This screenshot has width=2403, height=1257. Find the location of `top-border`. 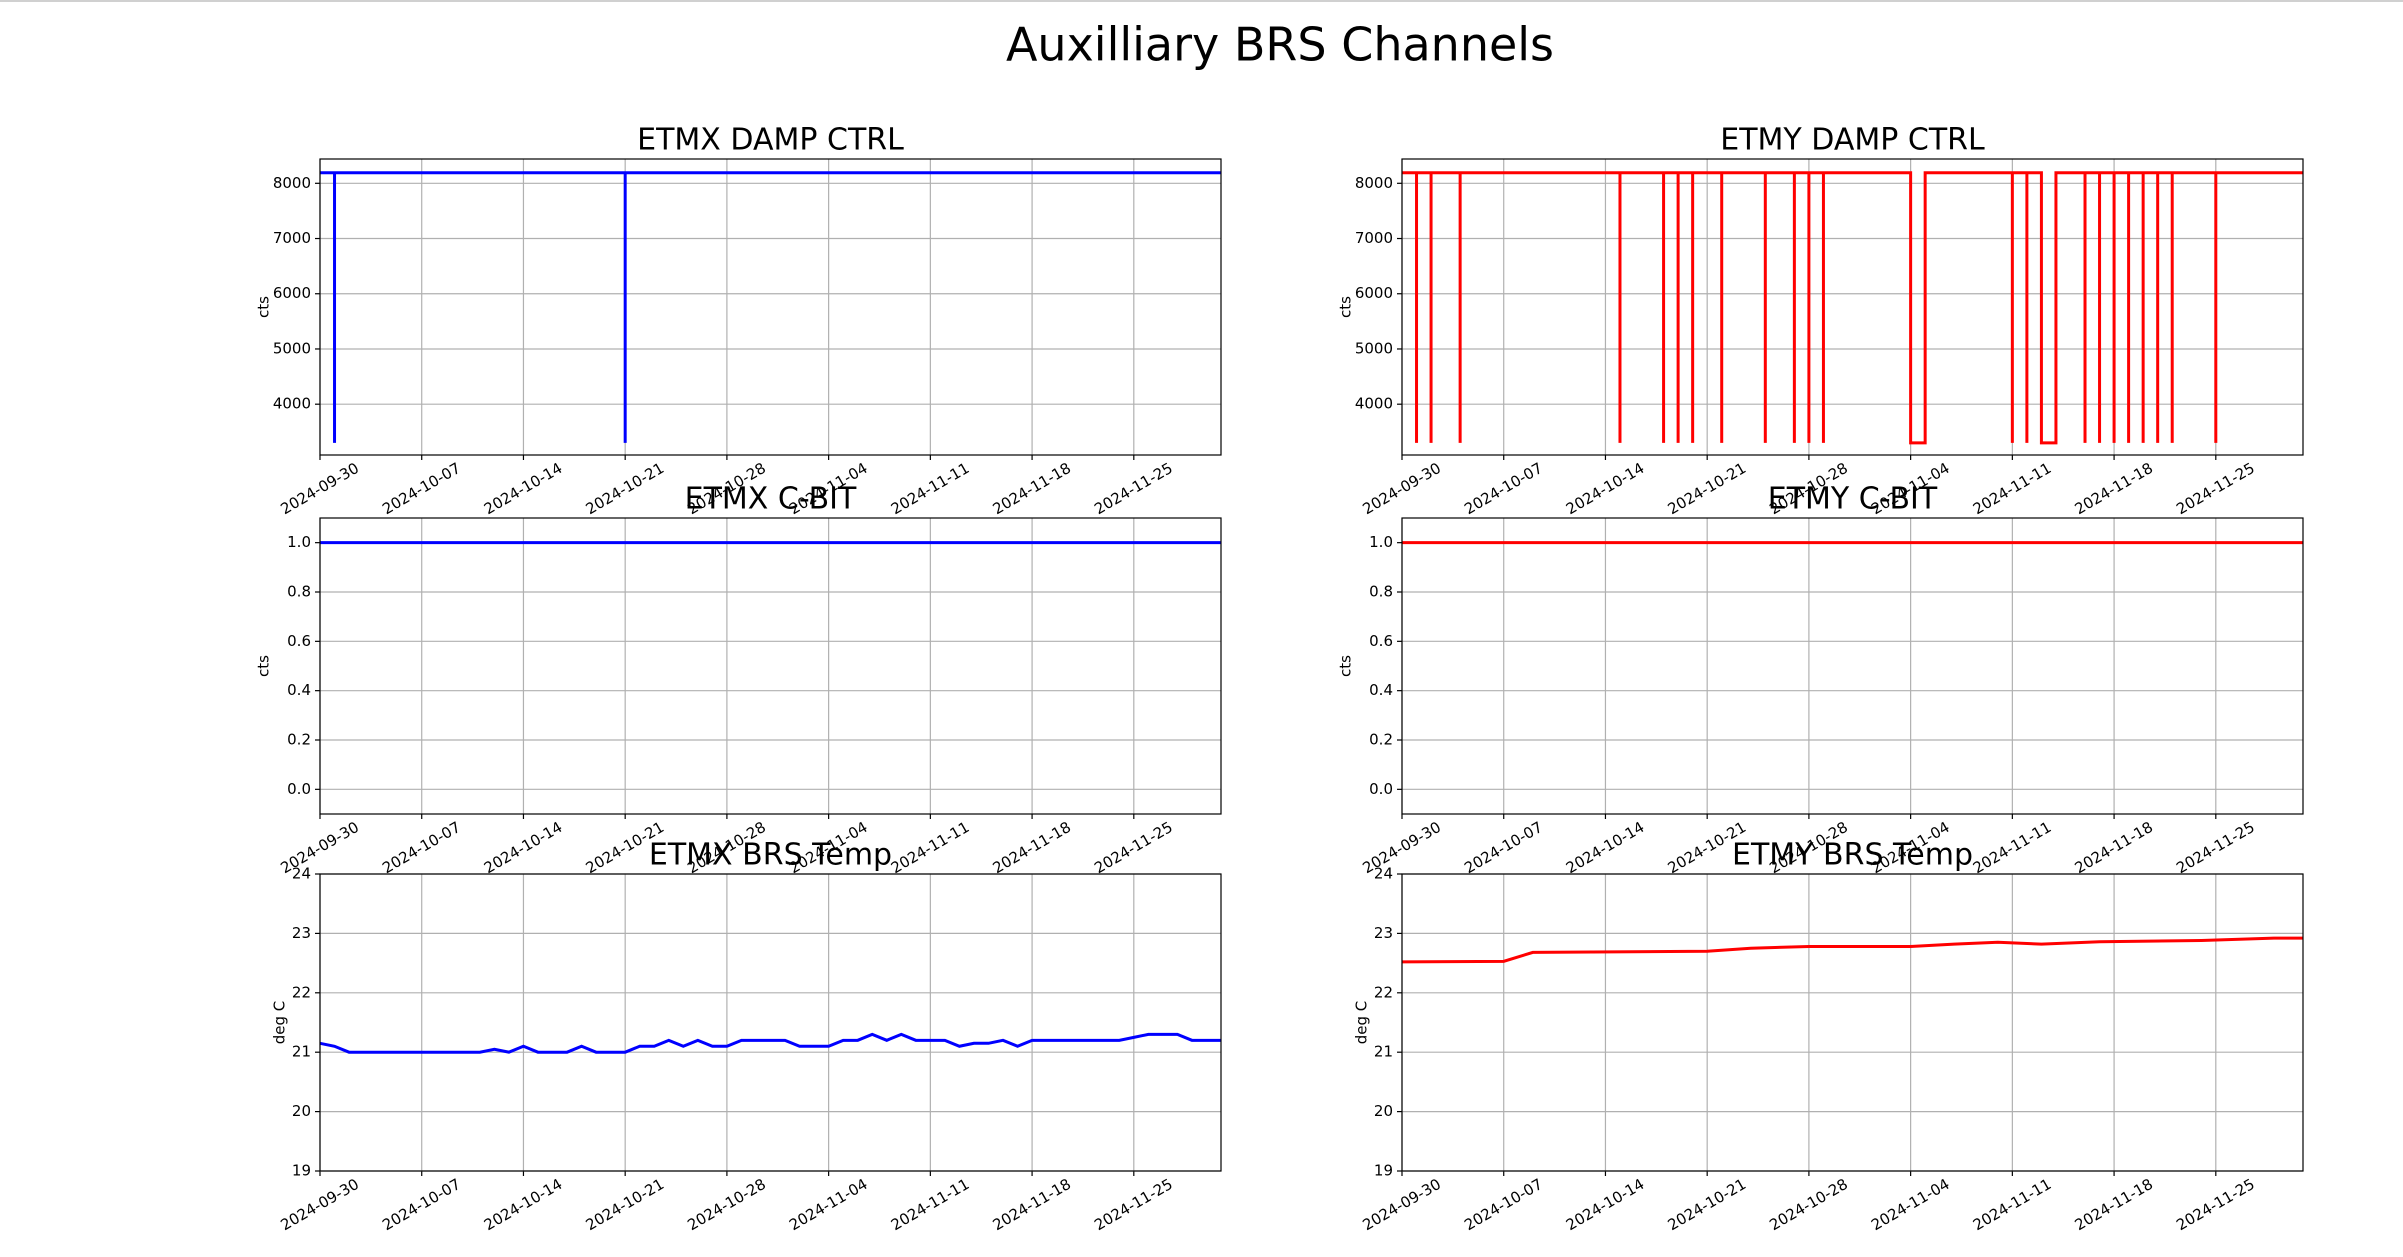

top-border is located at coordinates (1201, 1).